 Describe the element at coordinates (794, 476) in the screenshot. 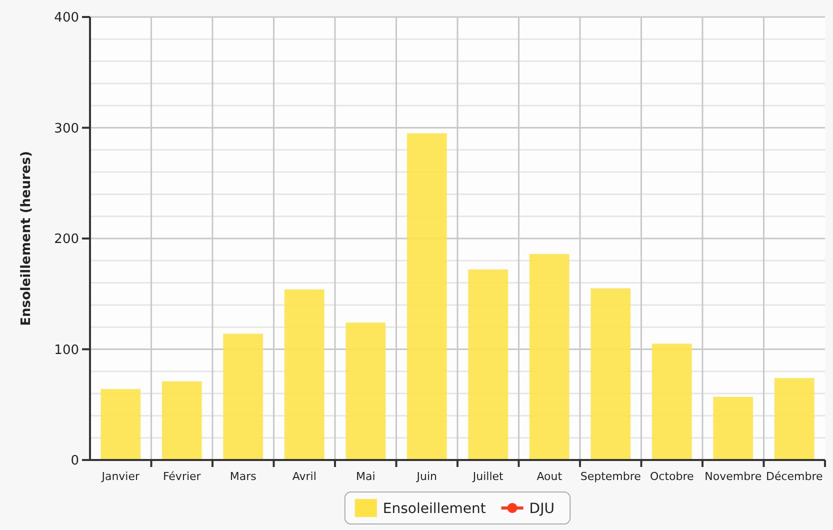

I see `x-tick-label: Décembre` at that location.